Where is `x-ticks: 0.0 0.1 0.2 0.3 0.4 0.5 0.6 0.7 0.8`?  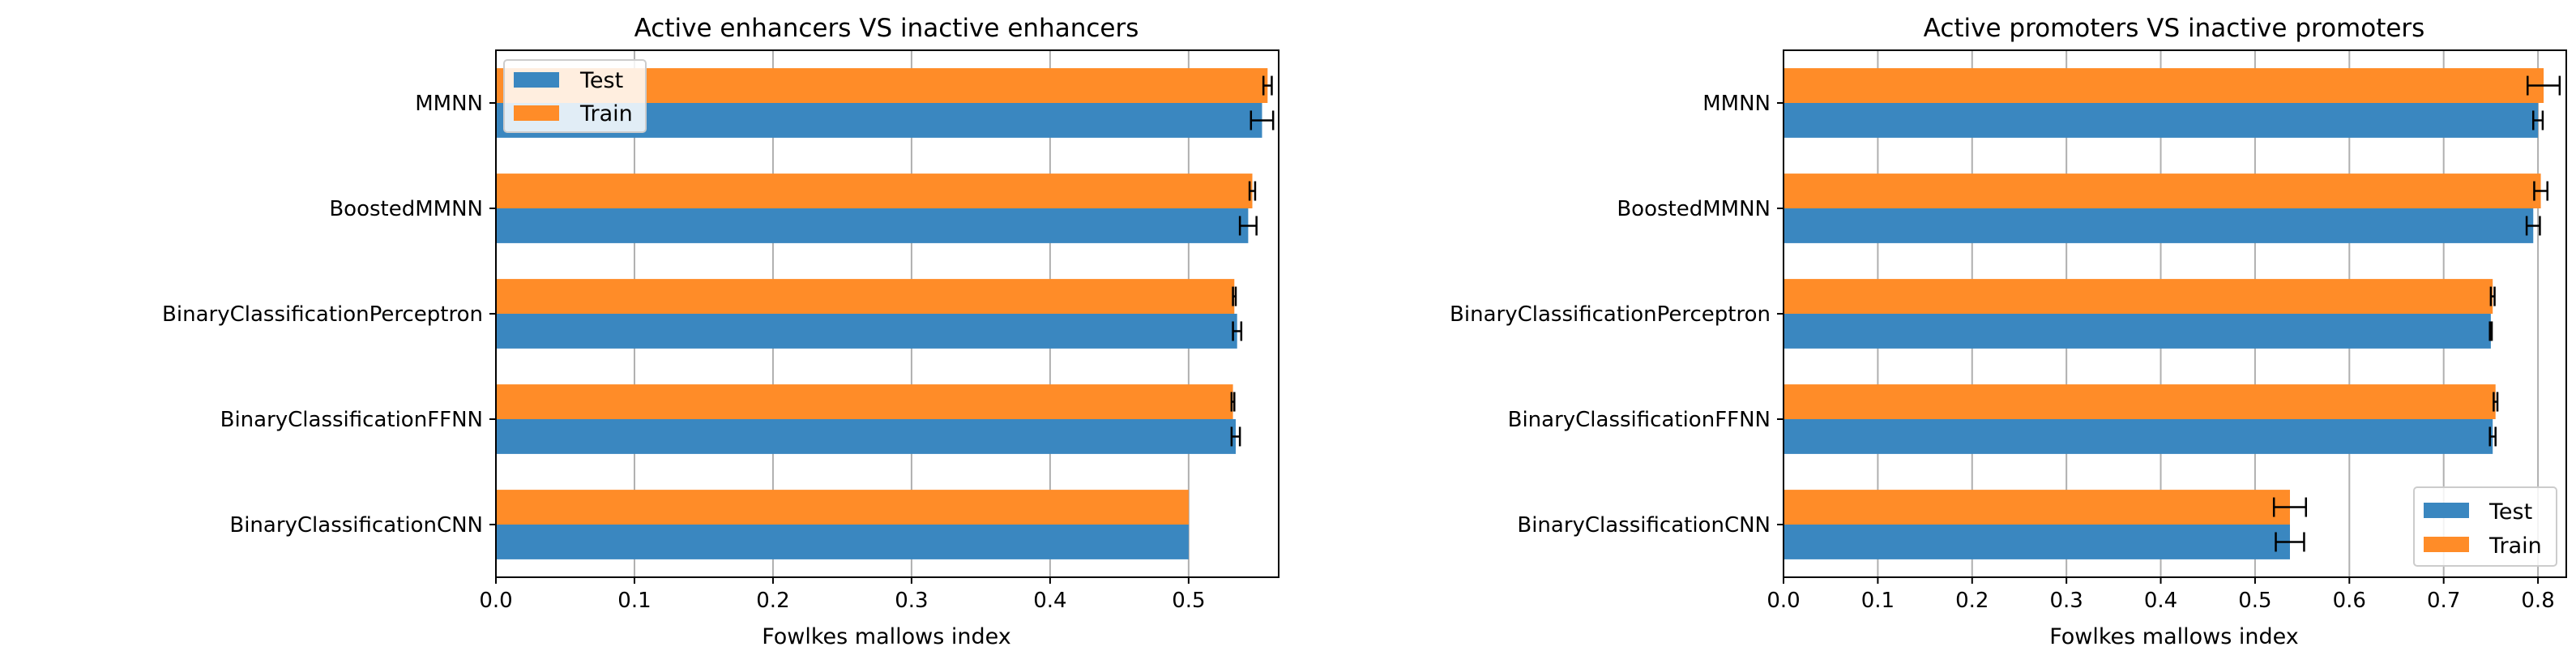
x-ticks: 0.0 0.1 0.2 0.3 0.4 0.5 0.6 0.7 0.8 is located at coordinates (2160, 595).